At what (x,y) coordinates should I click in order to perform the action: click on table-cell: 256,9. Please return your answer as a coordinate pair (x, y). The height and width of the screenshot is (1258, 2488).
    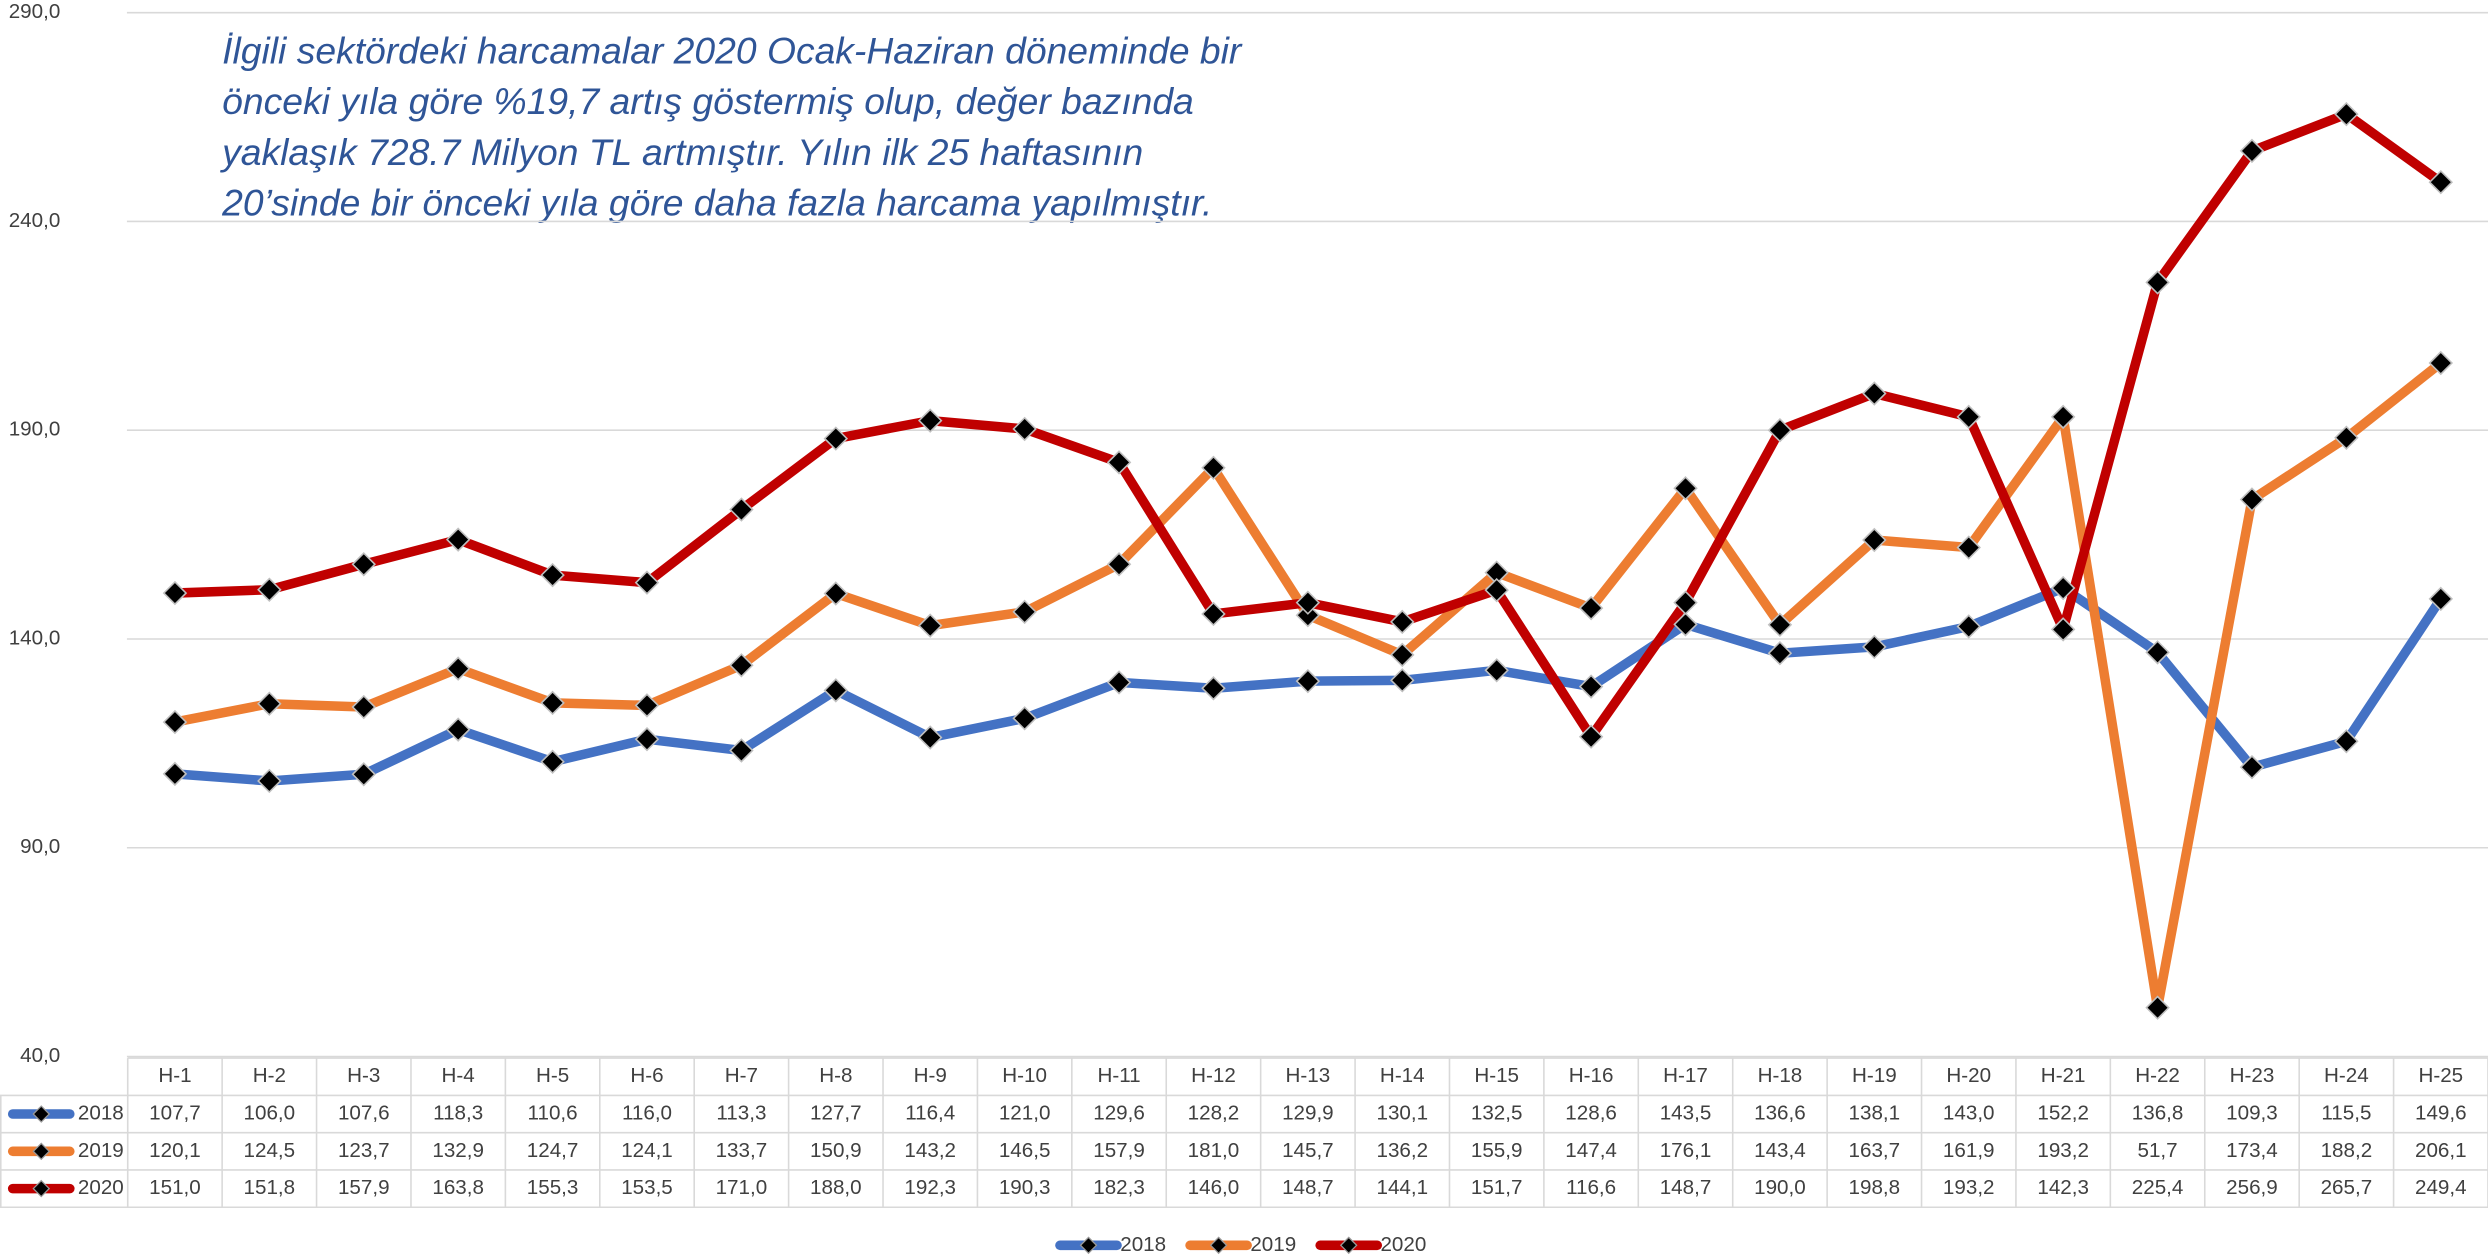
    Looking at the image, I should click on (2252, 1187).